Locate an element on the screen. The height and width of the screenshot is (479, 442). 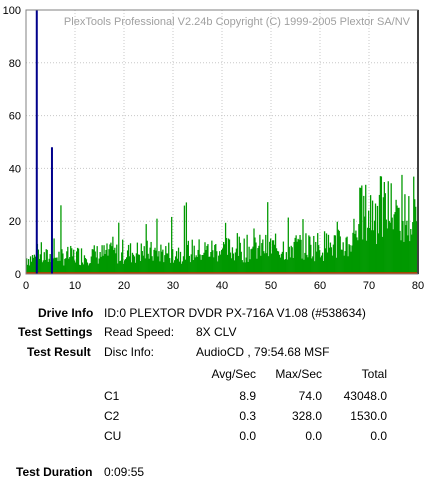
y-tick-label: 80 is located at coordinates (15, 64).